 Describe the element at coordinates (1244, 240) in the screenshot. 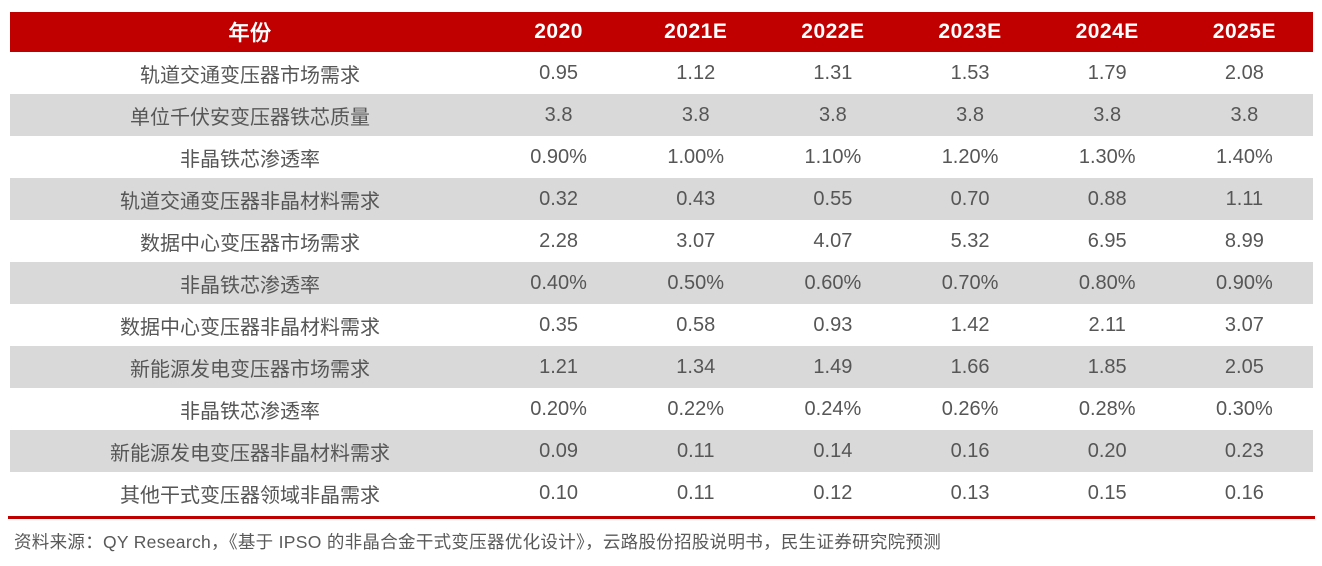

I see `data-cell: 8.99` at that location.